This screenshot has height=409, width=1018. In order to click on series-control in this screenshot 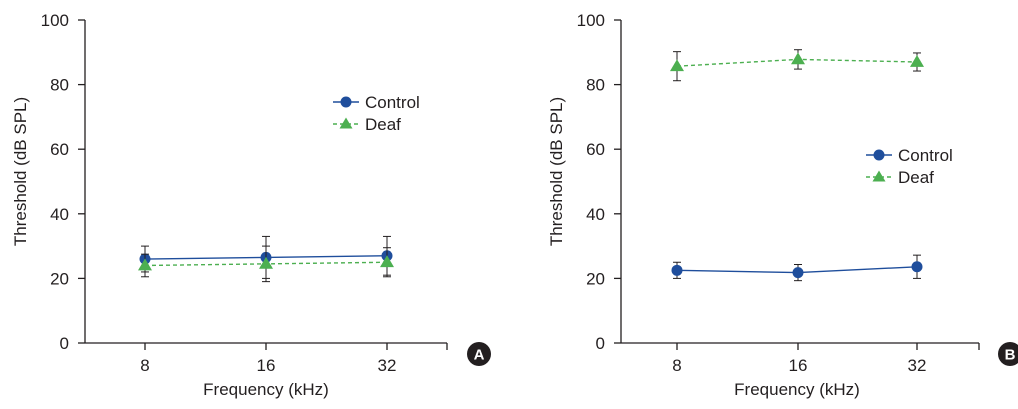, I will do `click(797, 268)`.